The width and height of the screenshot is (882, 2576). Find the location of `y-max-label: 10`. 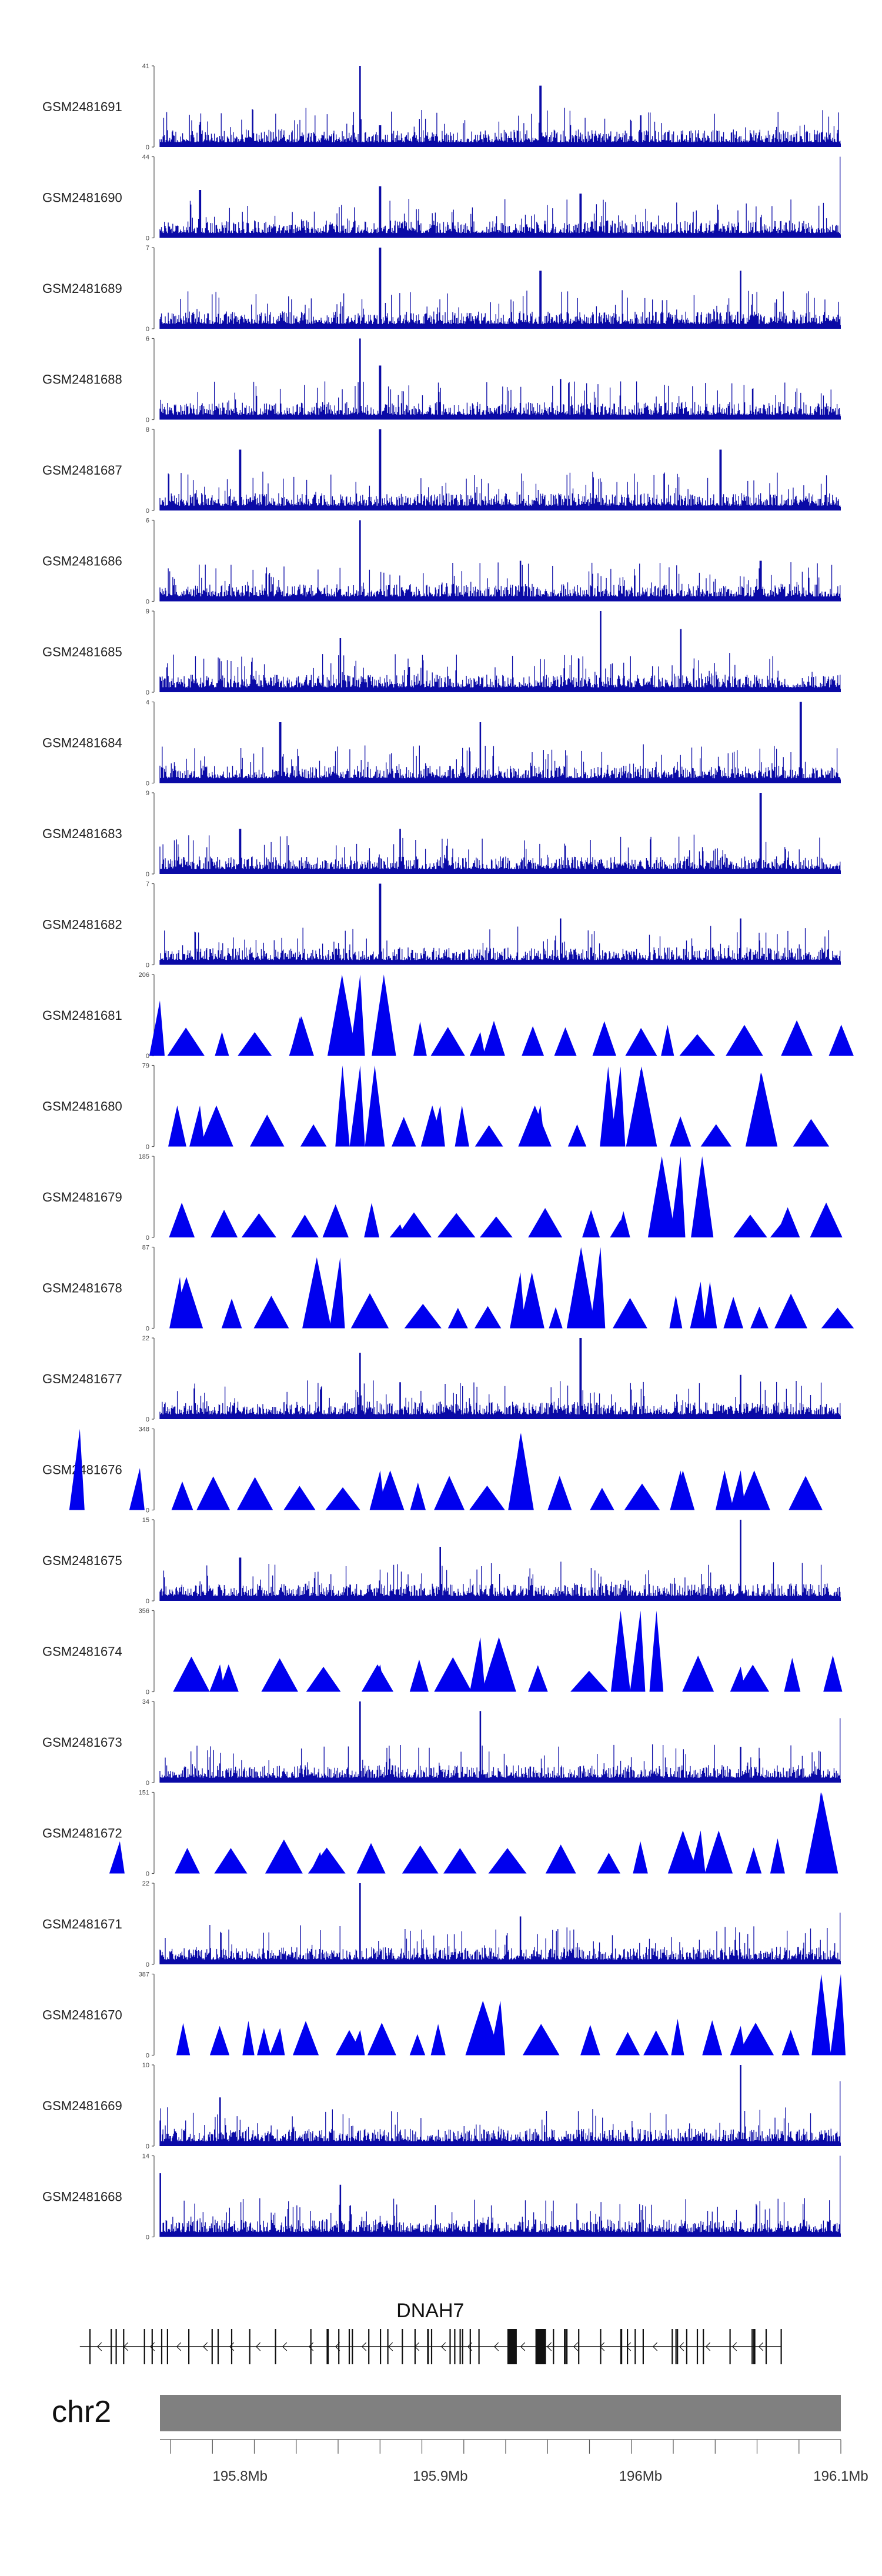

y-max-label: 10 is located at coordinates (145, 2065).